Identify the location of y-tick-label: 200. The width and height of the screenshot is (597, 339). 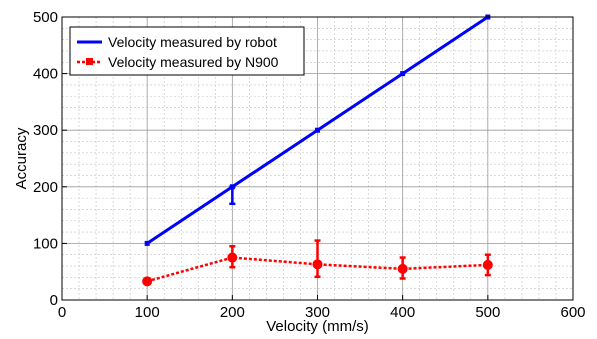
(45, 187).